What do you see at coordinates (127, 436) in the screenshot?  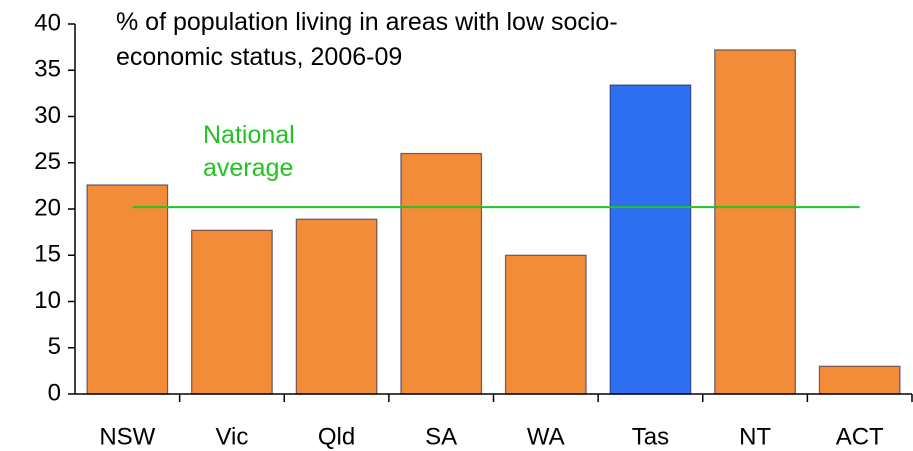 I see `x-tick-label: NSW` at bounding box center [127, 436].